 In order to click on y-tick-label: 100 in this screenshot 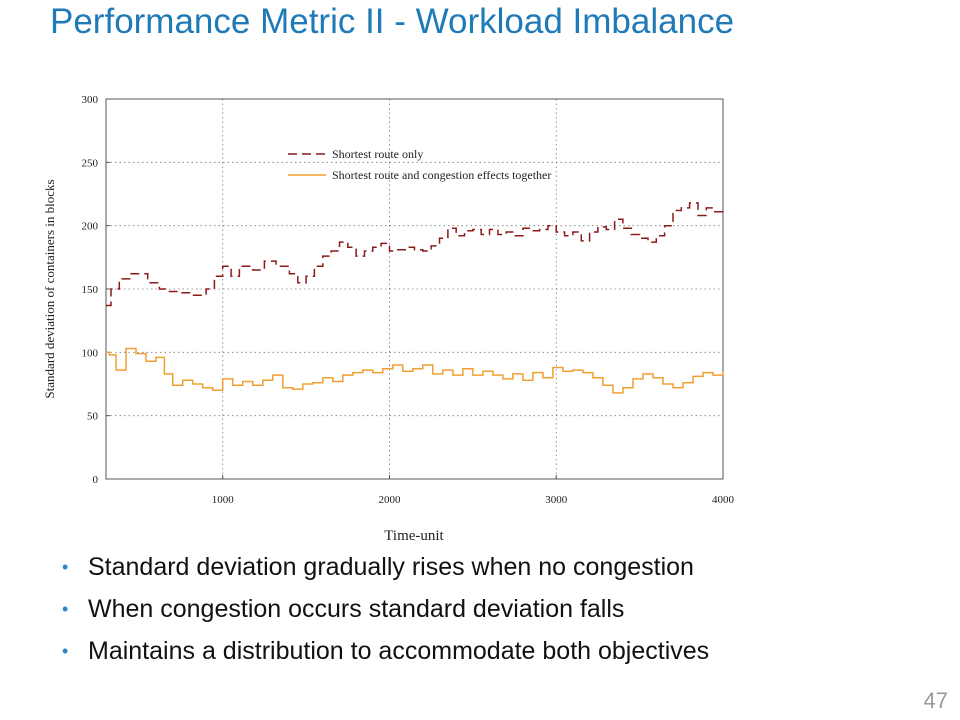, I will do `click(90, 353)`.